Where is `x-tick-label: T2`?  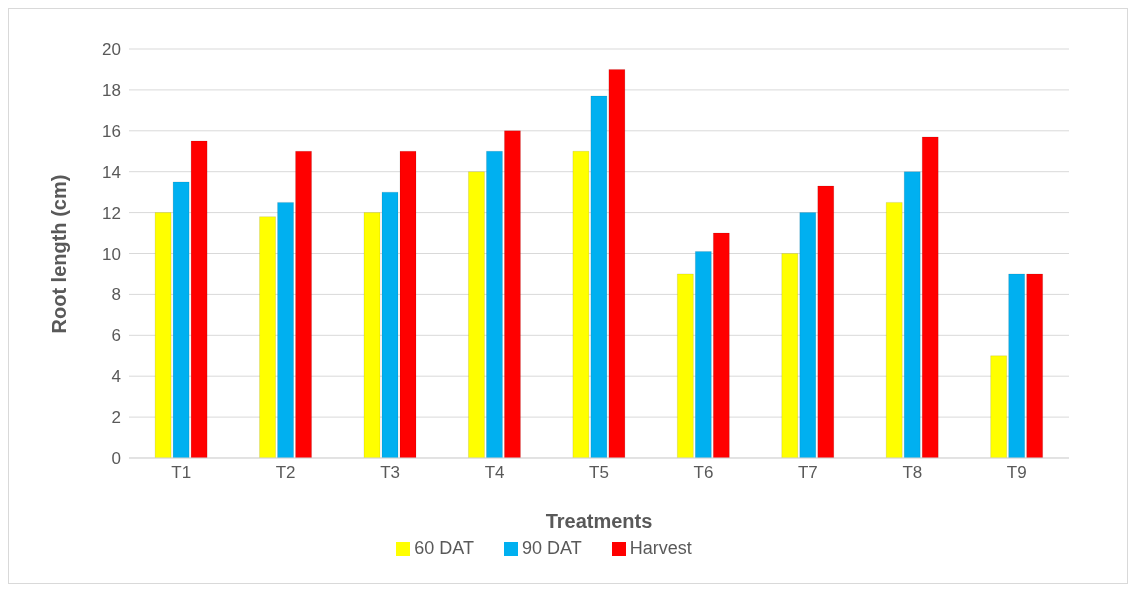 x-tick-label: T2 is located at coordinates (285, 473).